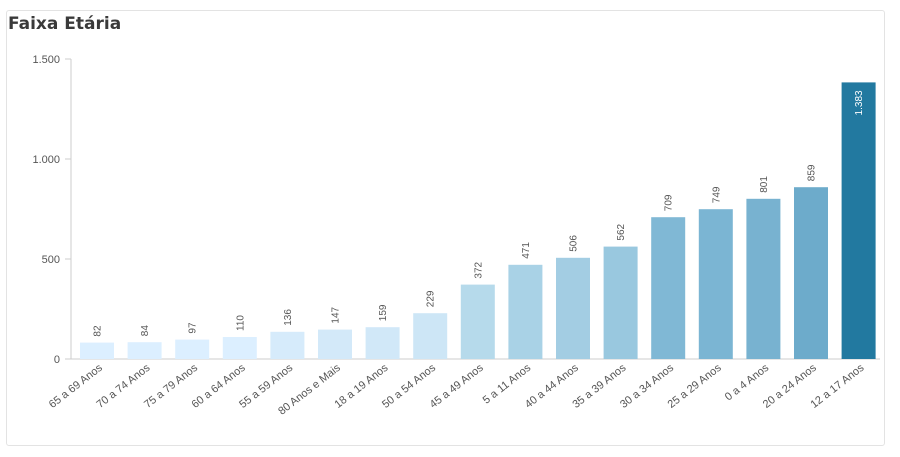 The image size is (900, 457). Describe the element at coordinates (46, 60) in the screenshot. I see `y-tick-label: 1.500` at that location.